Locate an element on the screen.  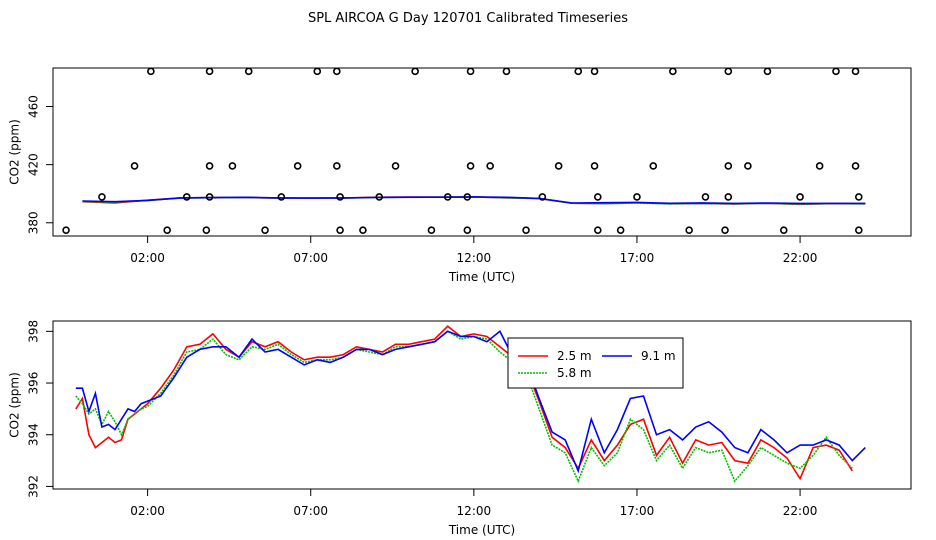
legend-label: 9.1 m is located at coordinates (658, 356).